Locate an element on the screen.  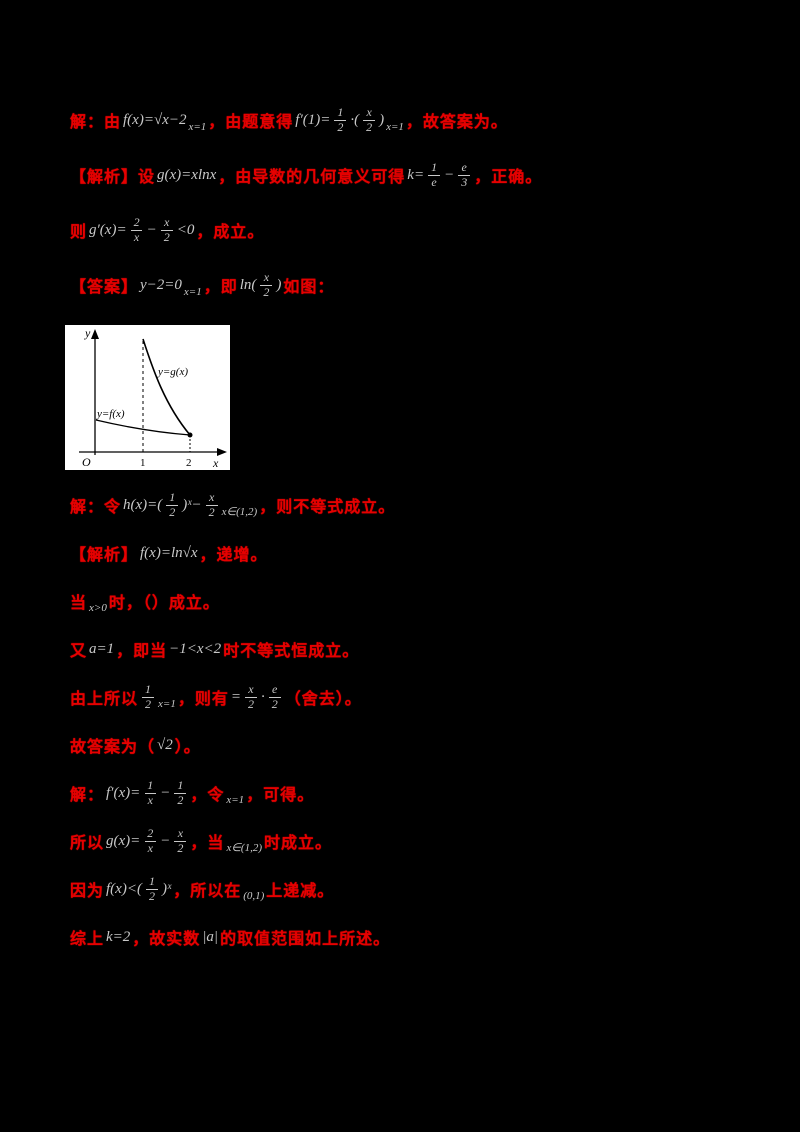
math-expression: k=2 is located at coordinates (118, 936).